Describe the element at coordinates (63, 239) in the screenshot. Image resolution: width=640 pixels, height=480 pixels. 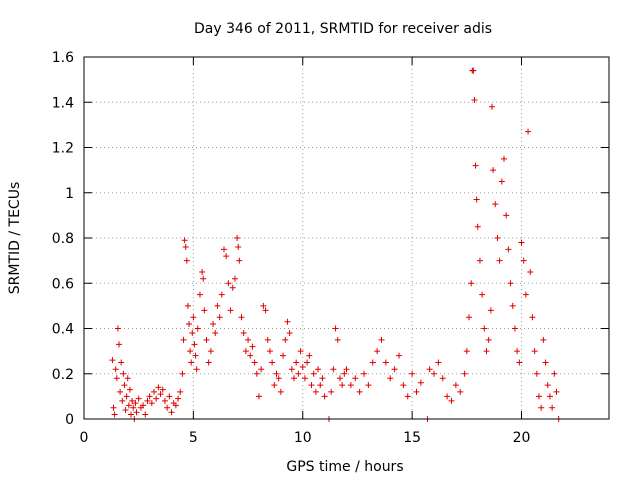
I see `y-tick-label: 0.8` at that location.